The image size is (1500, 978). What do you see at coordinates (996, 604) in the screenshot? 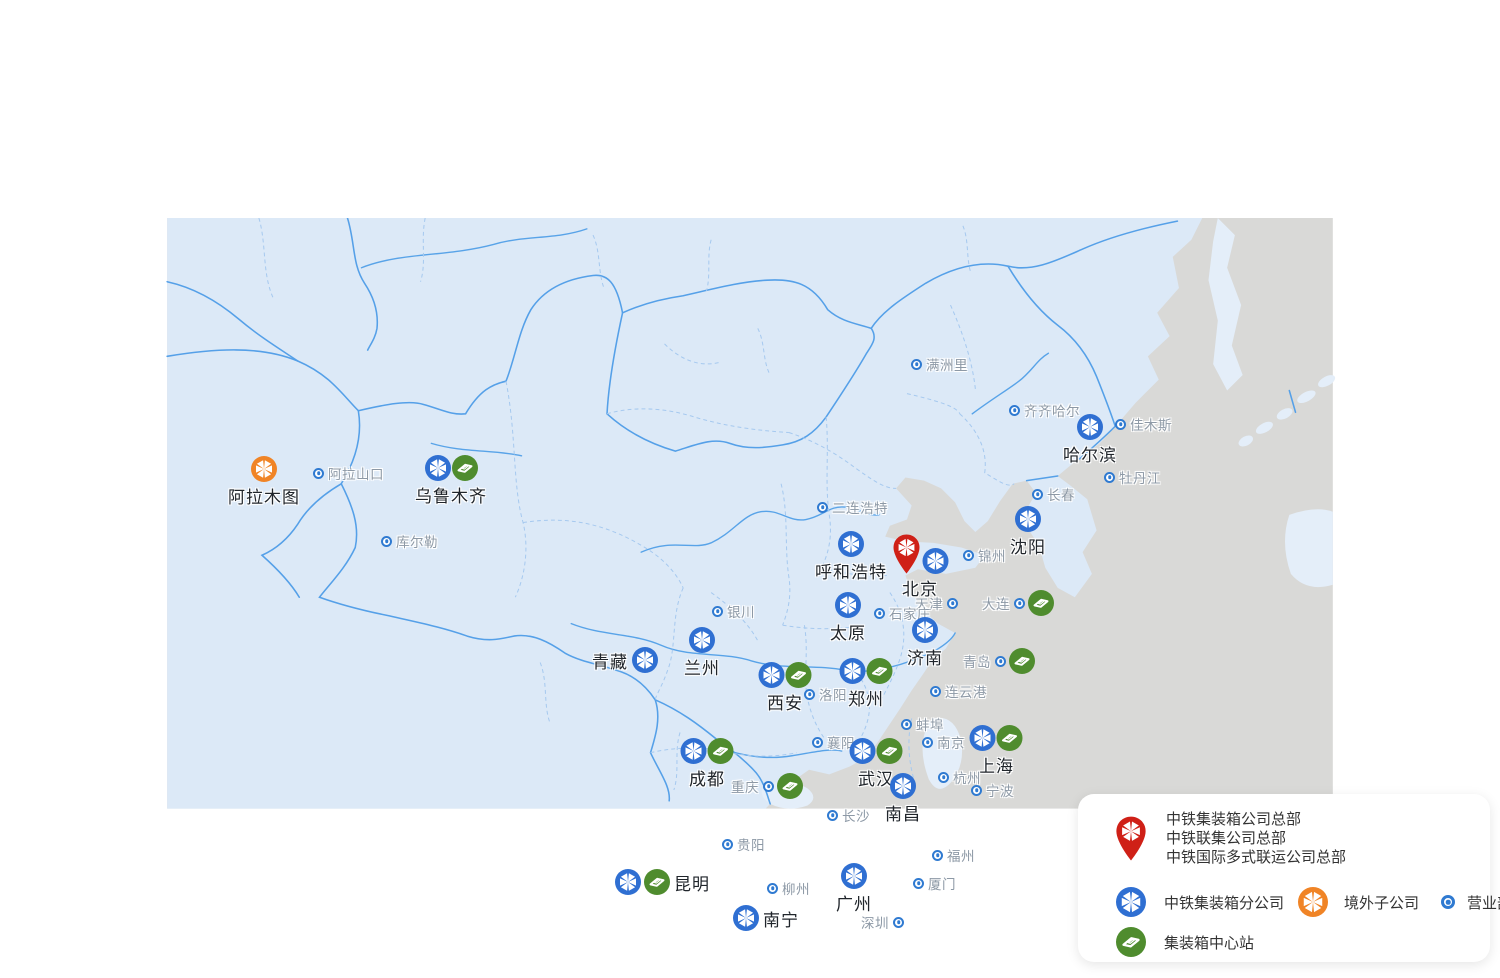
I see `city-label: 大连` at bounding box center [996, 604].